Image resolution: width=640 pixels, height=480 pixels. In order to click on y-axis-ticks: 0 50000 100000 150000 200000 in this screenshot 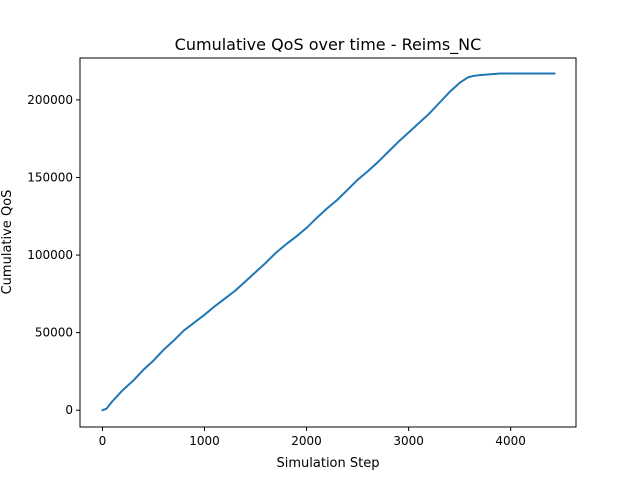, I will do `click(53, 255)`.